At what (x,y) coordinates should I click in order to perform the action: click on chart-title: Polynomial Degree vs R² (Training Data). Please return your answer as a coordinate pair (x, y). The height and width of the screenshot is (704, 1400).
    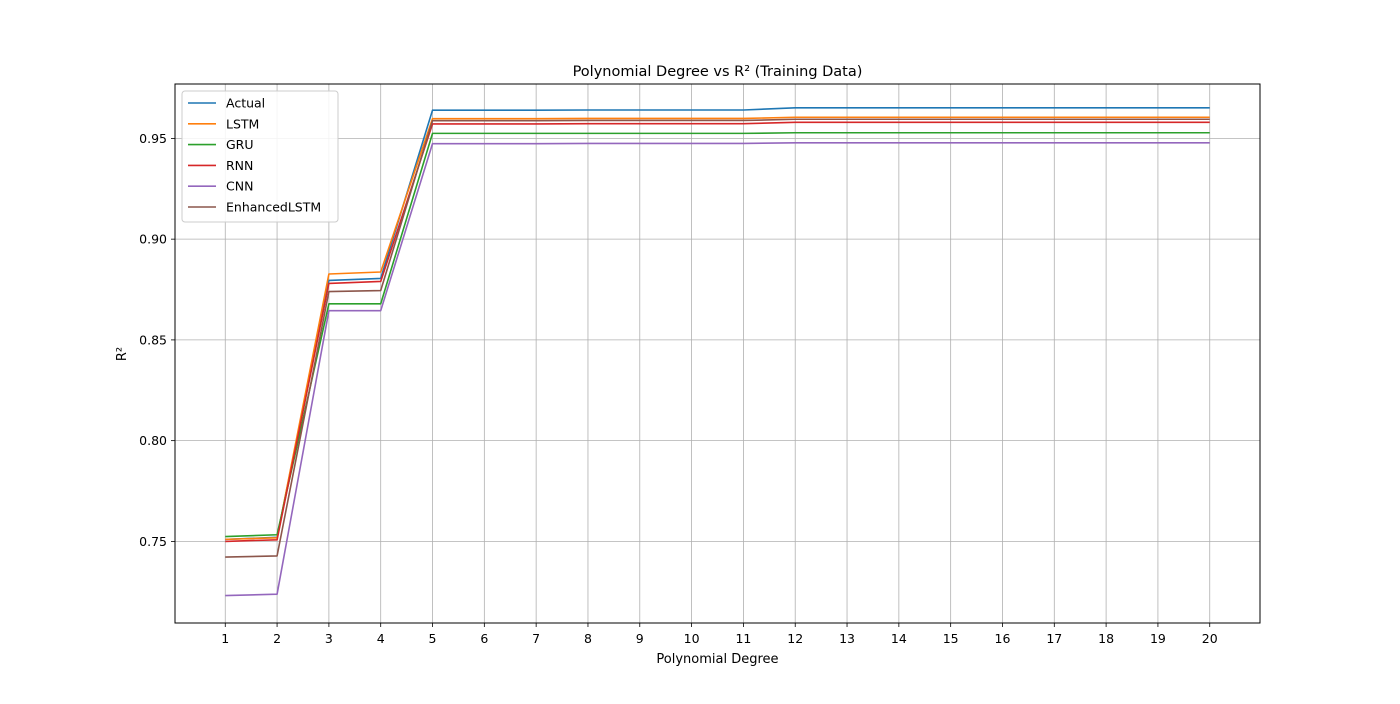
    Looking at the image, I should click on (718, 72).